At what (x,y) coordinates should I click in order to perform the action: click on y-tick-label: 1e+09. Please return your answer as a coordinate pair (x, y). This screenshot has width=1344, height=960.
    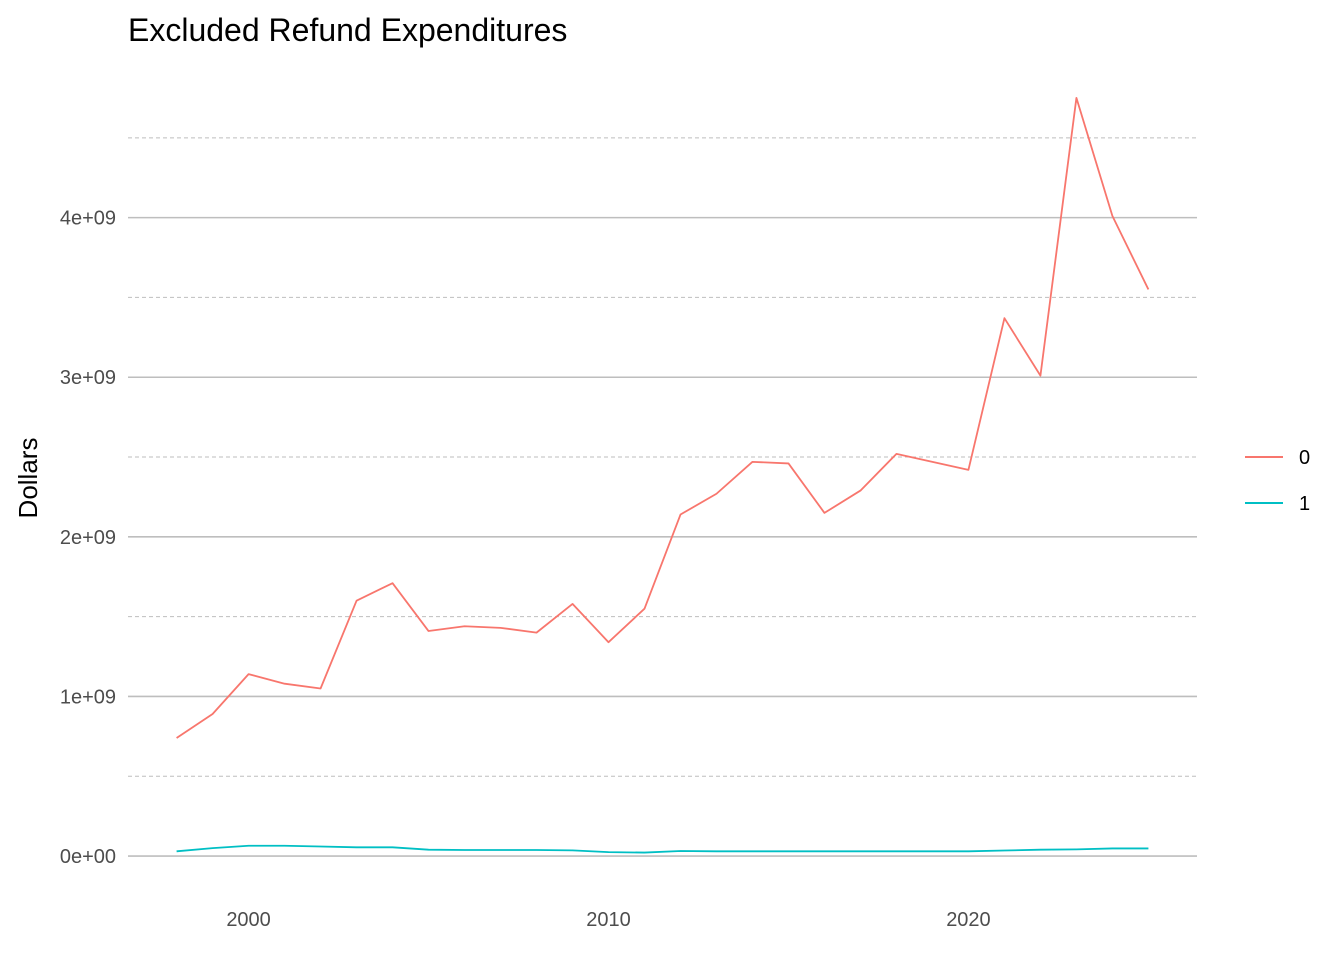
    Looking at the image, I should click on (88, 697).